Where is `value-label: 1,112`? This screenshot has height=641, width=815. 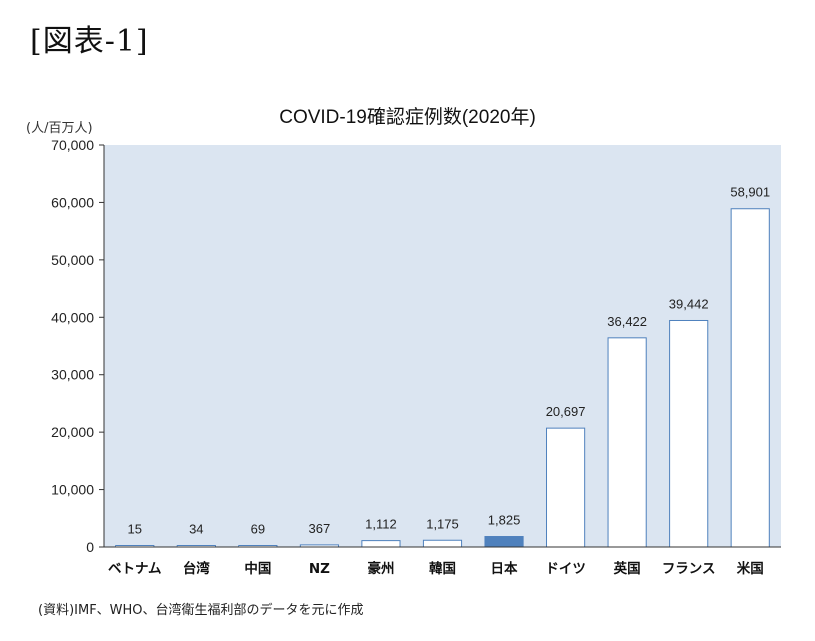
value-label: 1,112 is located at coordinates (381, 524).